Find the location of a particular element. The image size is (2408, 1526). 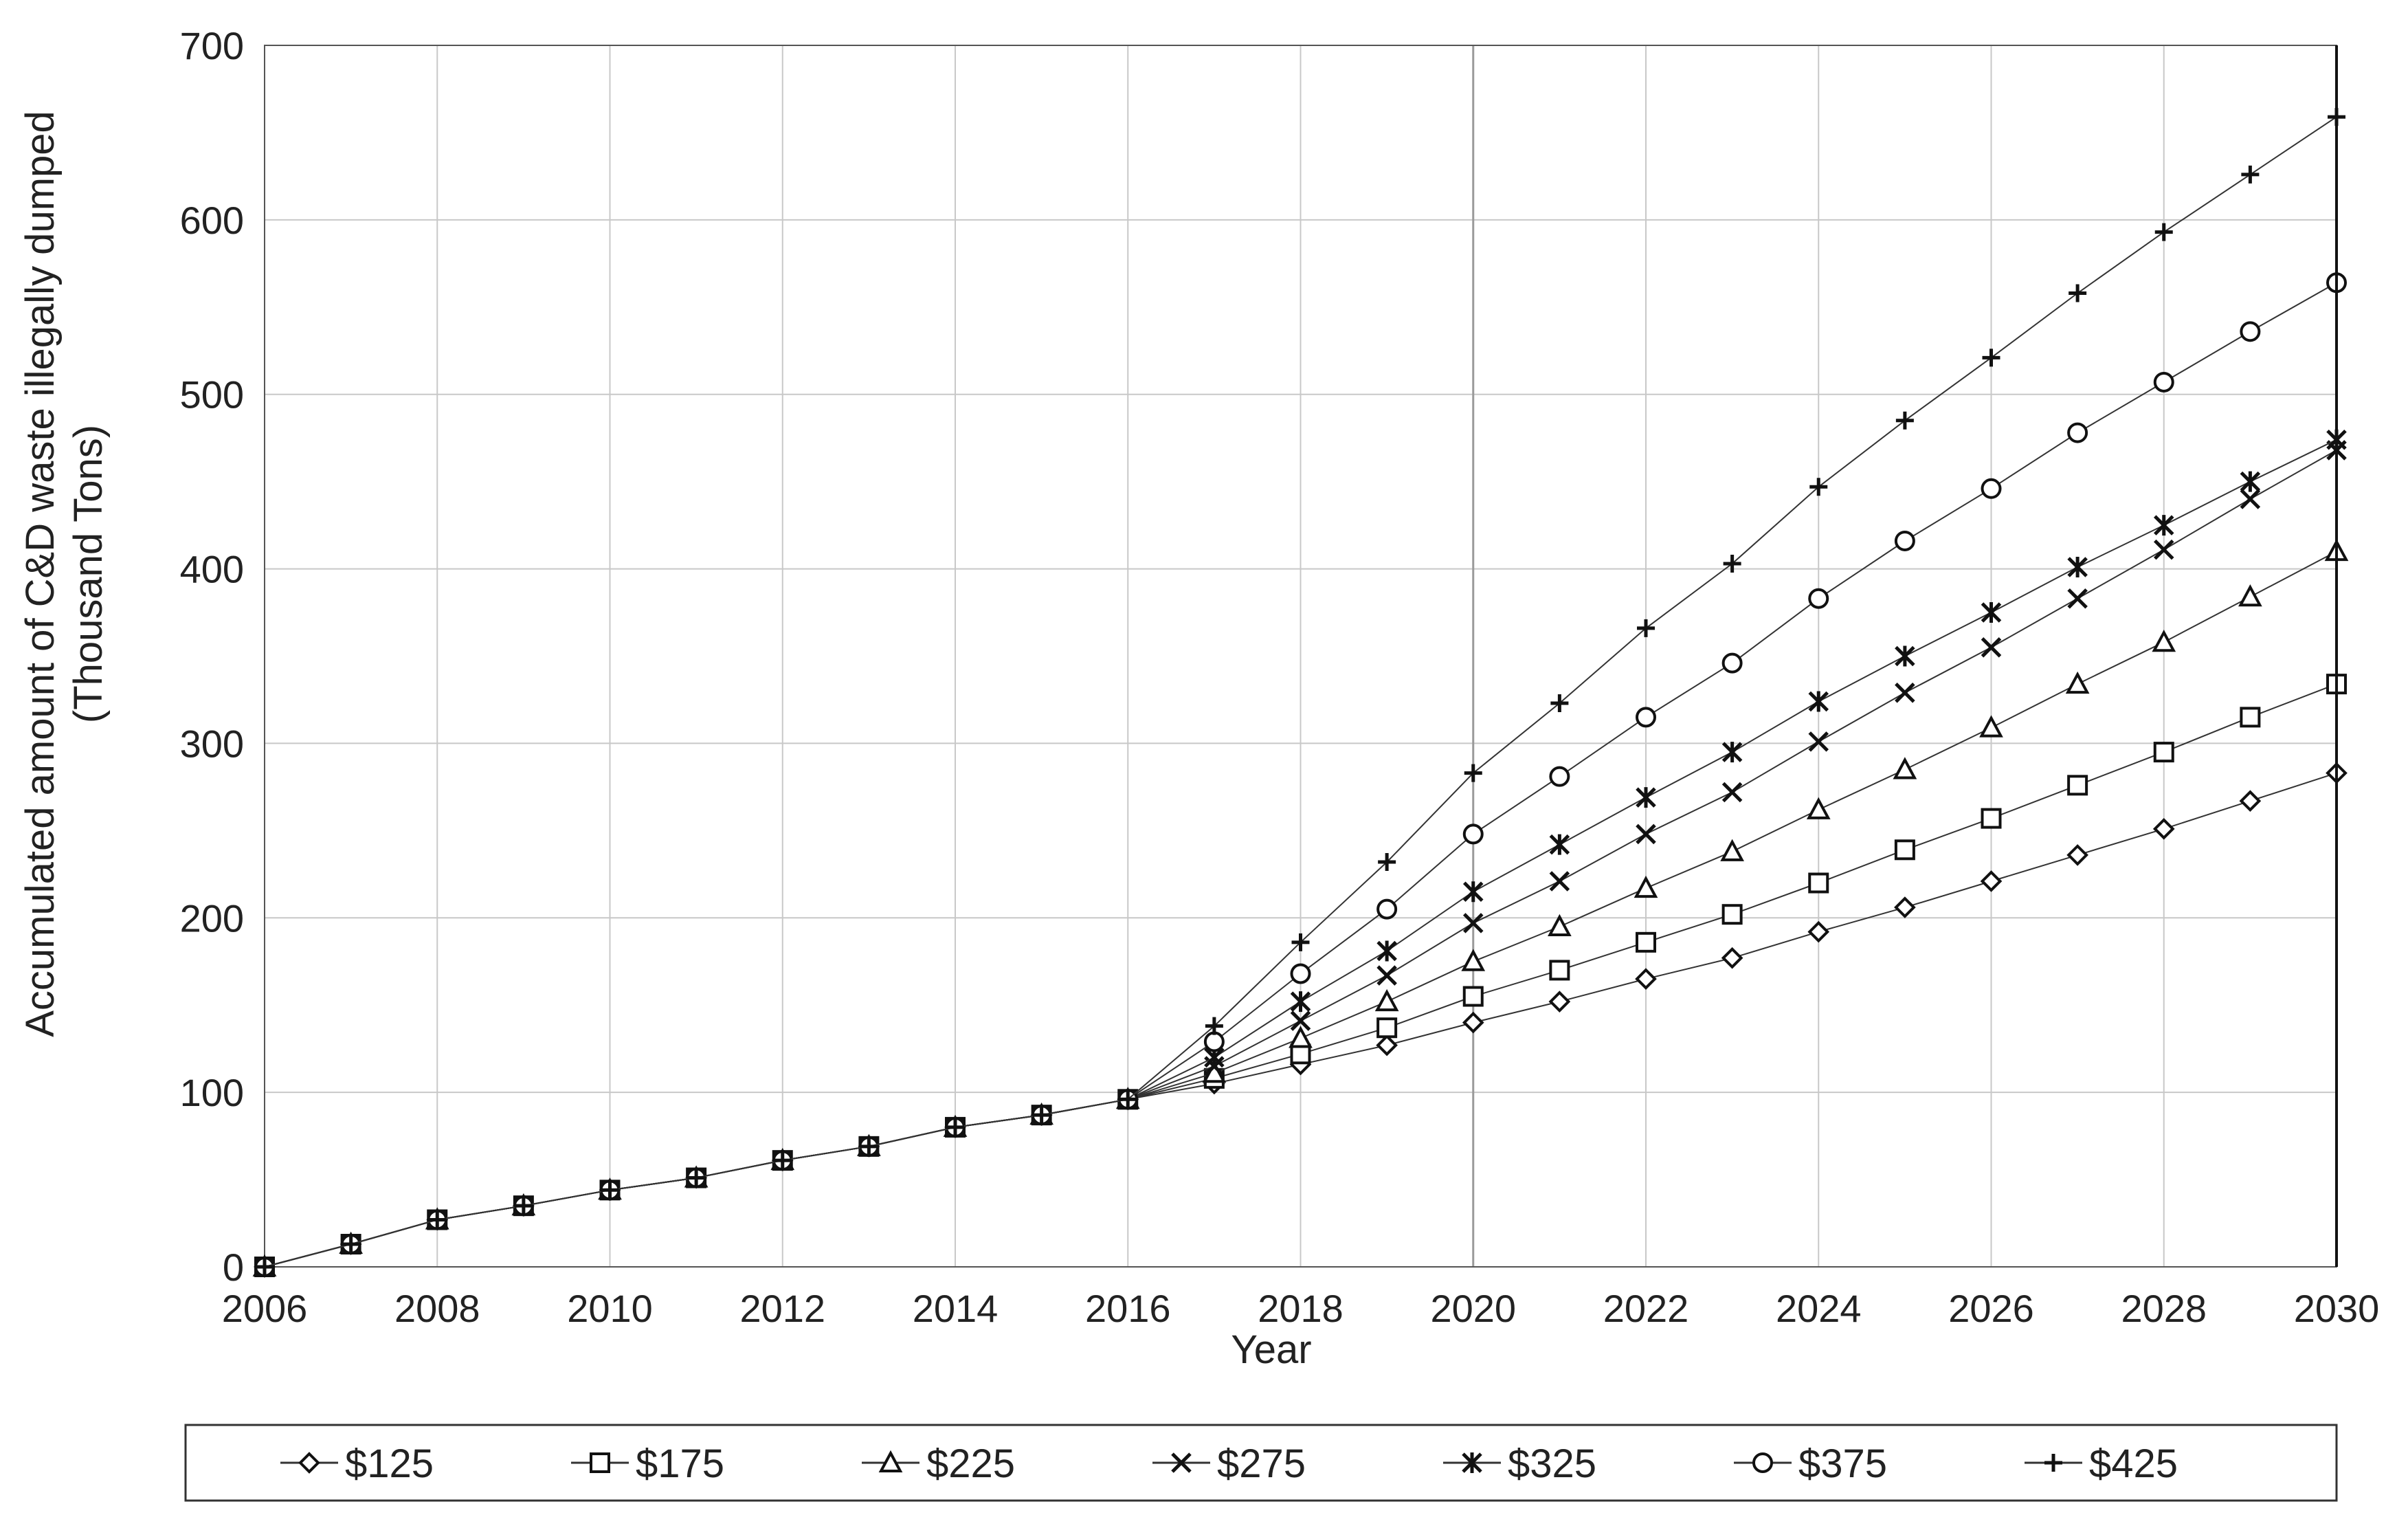

legend: $125 $175 $225 $275 $325 $375 $425 is located at coordinates (1261, 1463).